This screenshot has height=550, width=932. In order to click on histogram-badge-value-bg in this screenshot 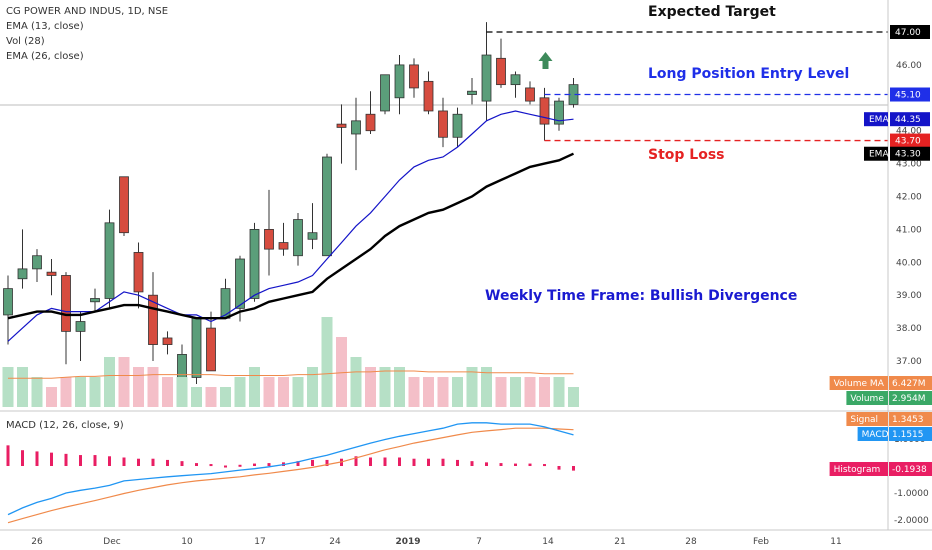, I will do `click(910, 469)`.